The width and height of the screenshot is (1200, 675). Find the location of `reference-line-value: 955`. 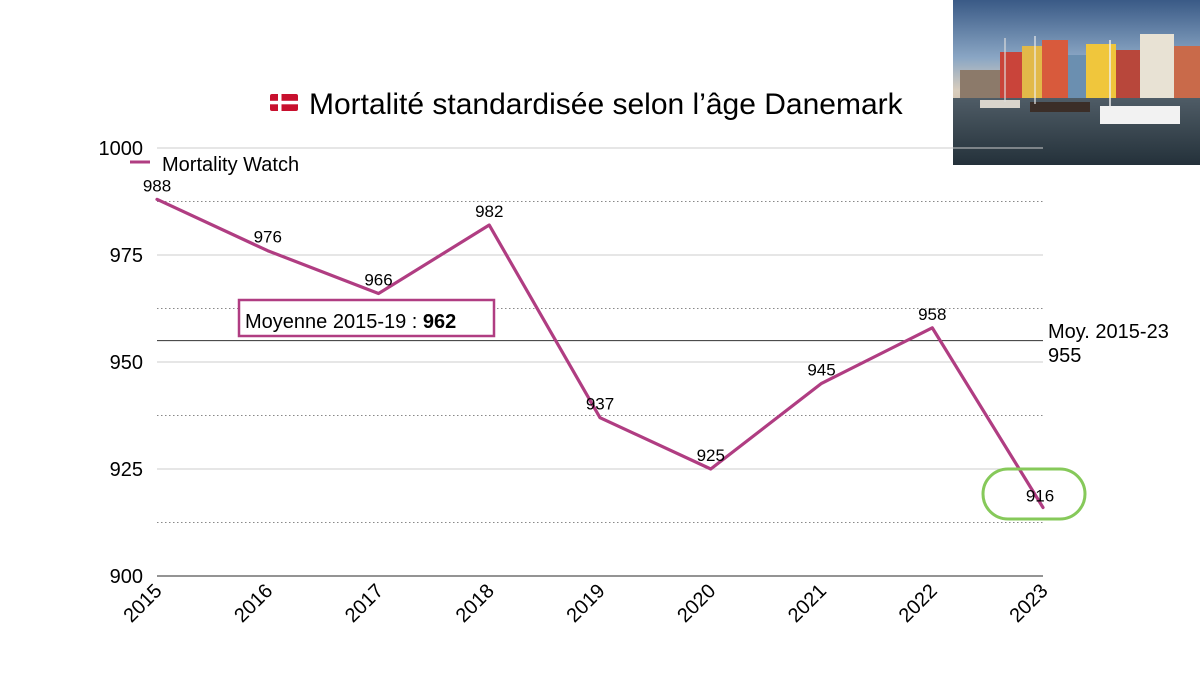

reference-line-value: 955 is located at coordinates (1064, 356).